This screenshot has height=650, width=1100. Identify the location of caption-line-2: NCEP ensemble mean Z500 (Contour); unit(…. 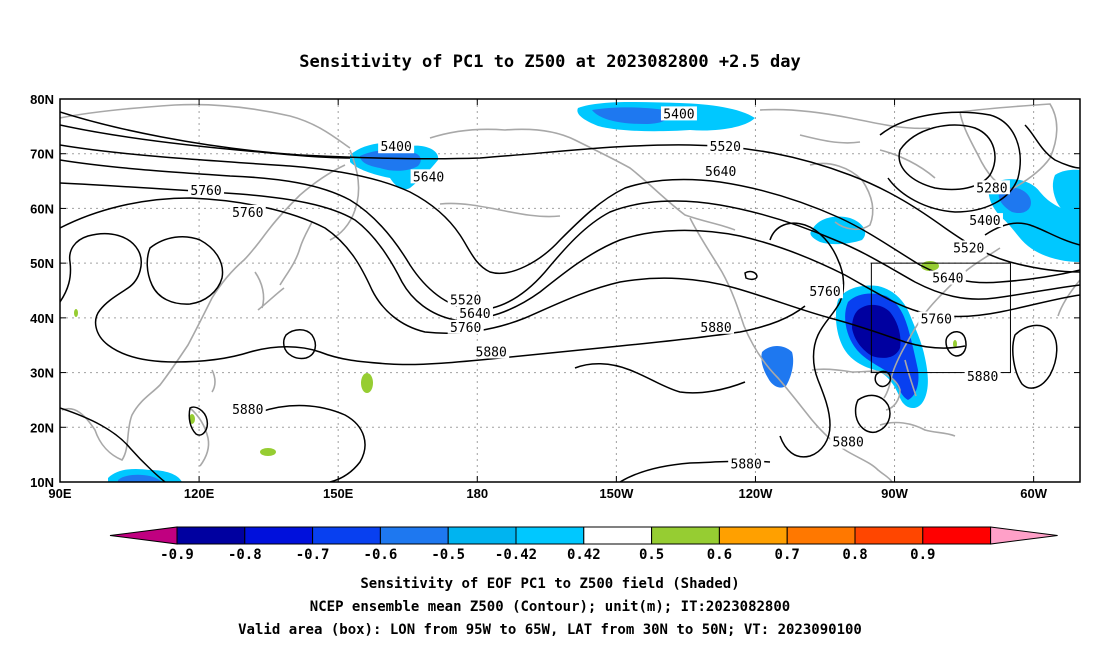
(550, 607).